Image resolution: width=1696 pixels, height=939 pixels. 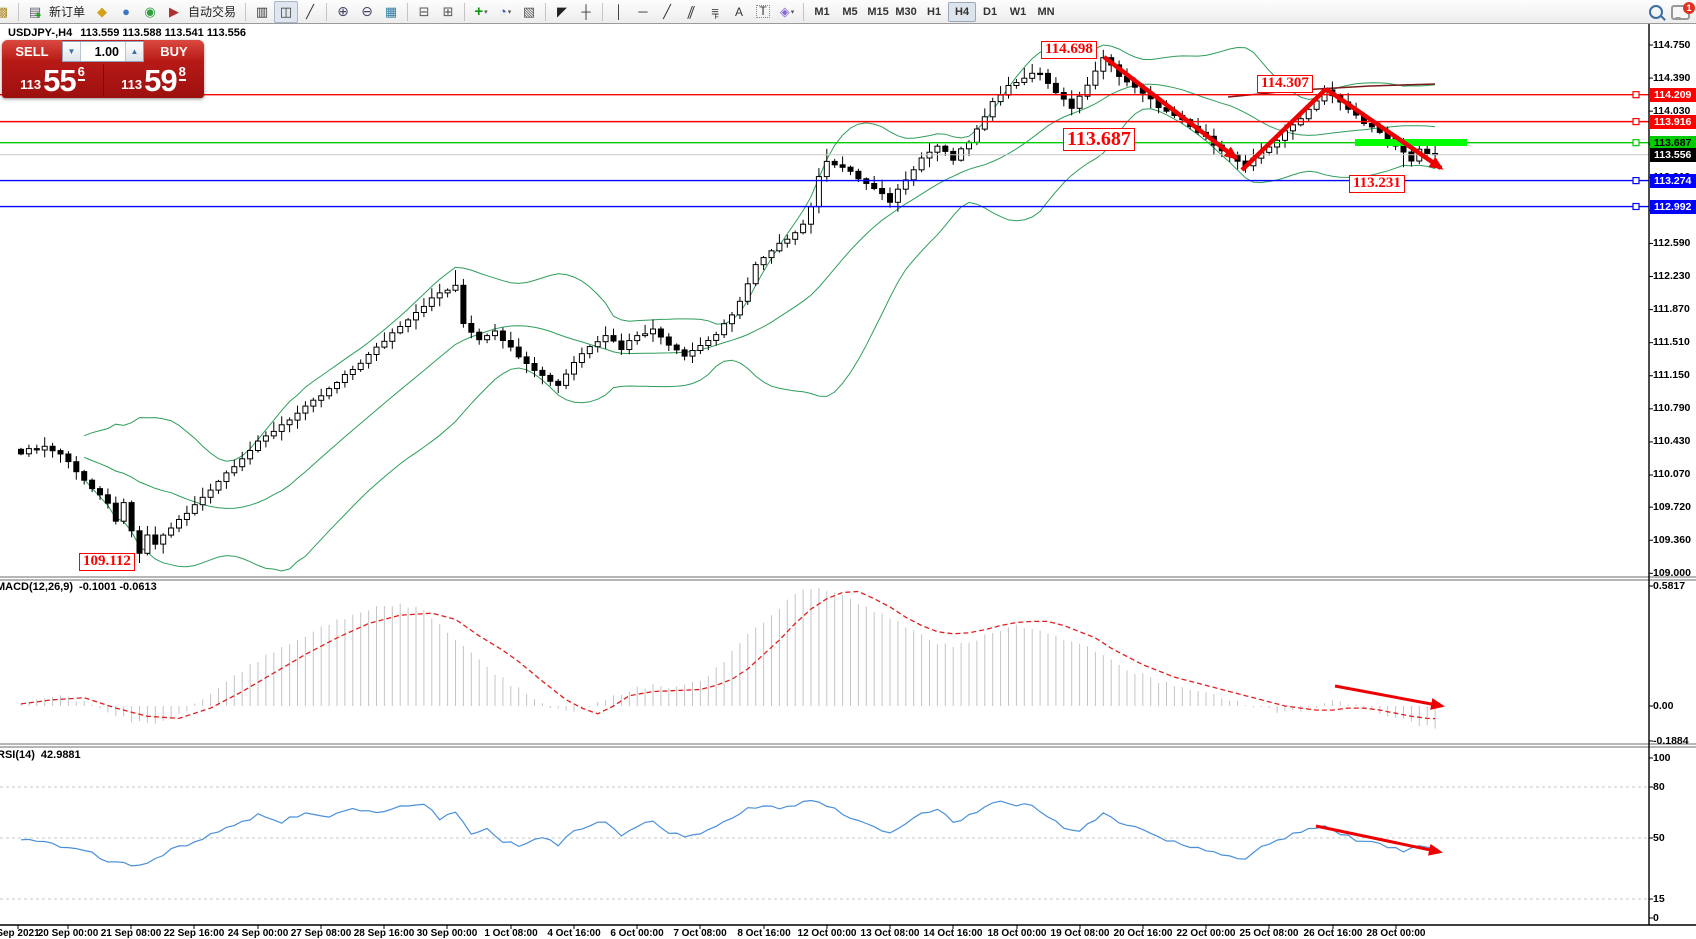 I want to click on bar-chart-button, so click(x=262, y=12).